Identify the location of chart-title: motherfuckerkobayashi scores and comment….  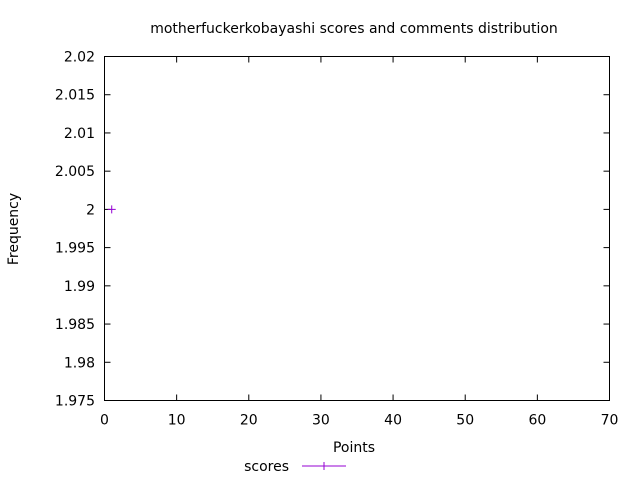
(354, 29).